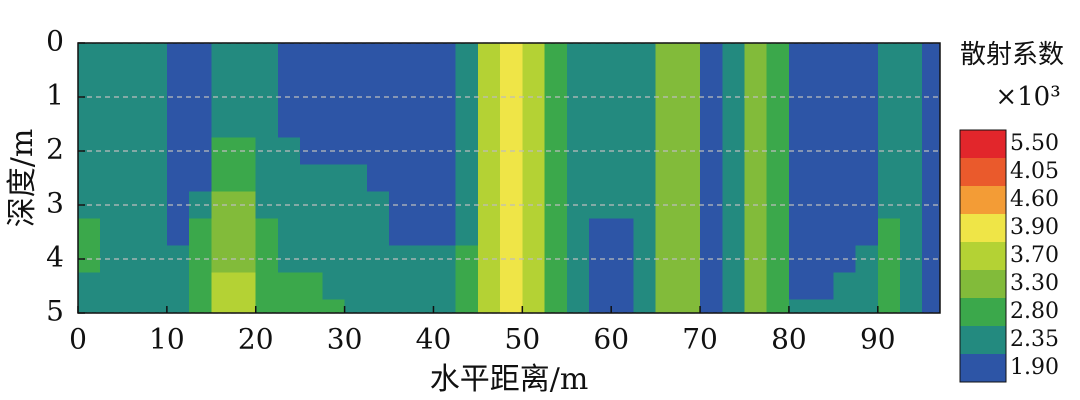 This screenshot has width=1080, height=400. What do you see at coordinates (1034, 283) in the screenshot?
I see `colorbar-label: 3.30` at bounding box center [1034, 283].